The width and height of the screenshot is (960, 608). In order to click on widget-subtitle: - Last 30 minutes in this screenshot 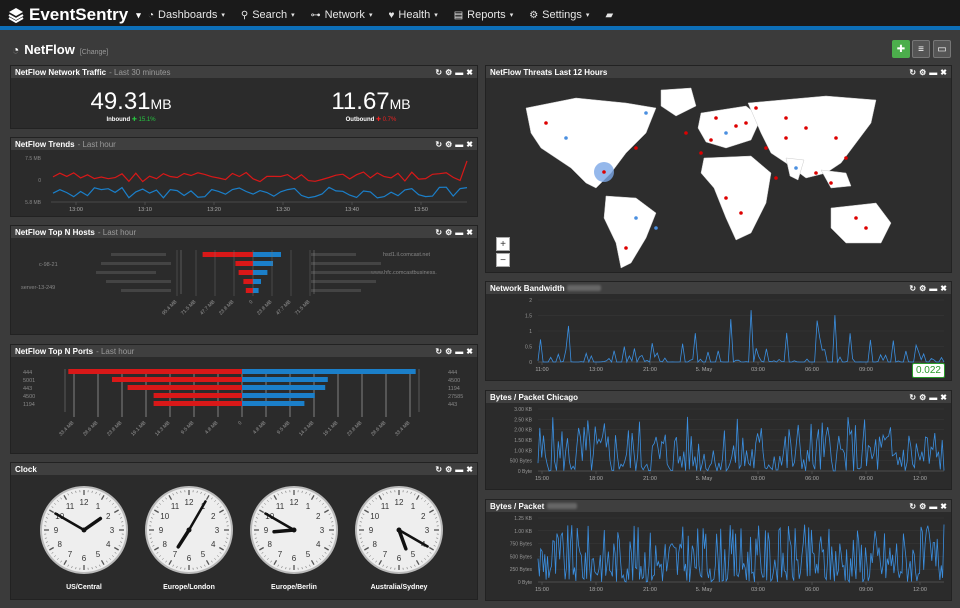, I will do `click(140, 72)`.